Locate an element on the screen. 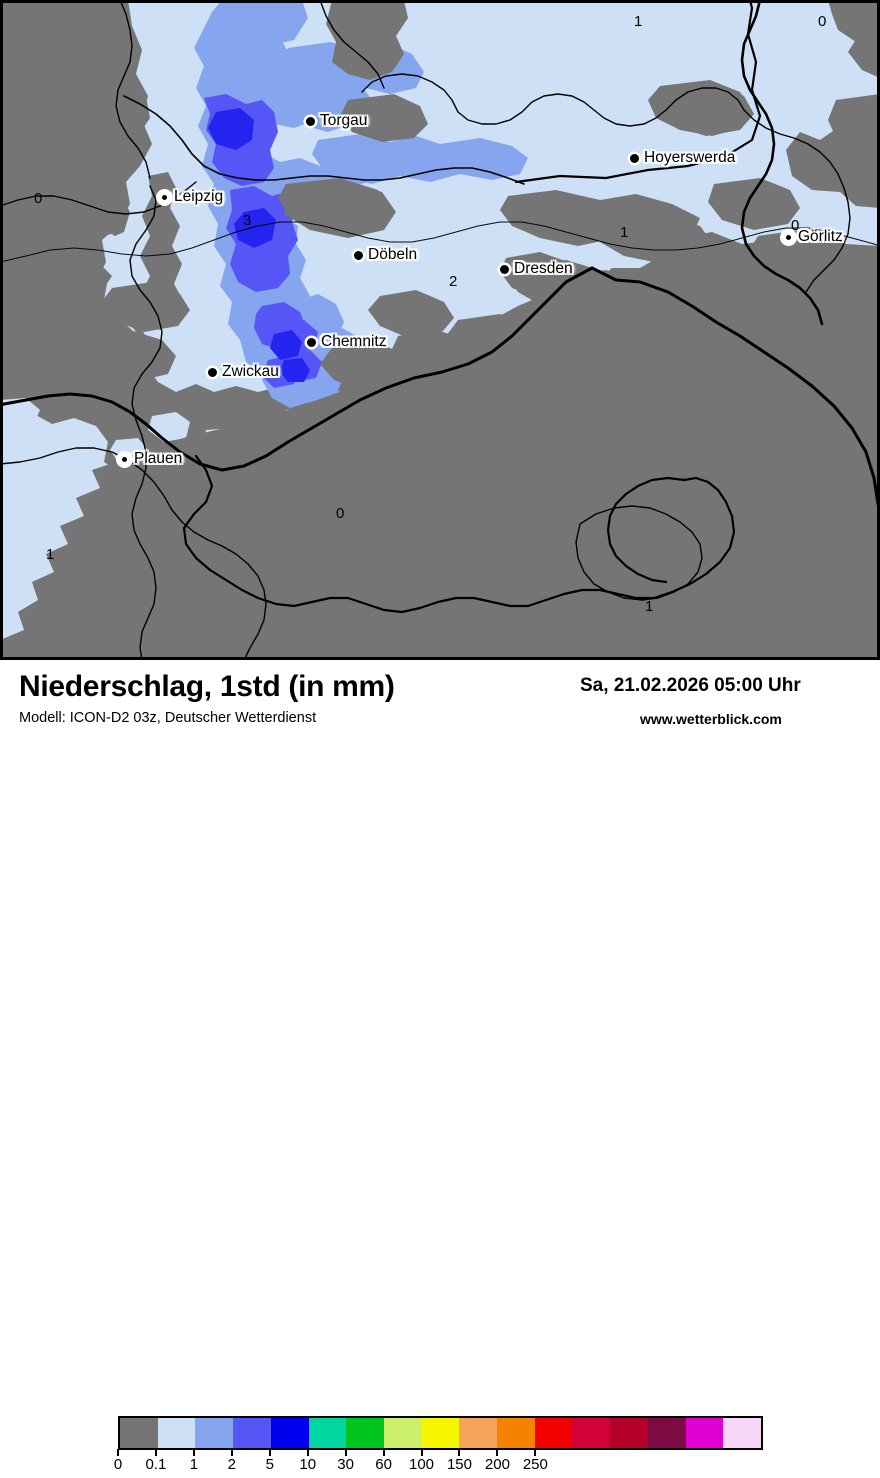  city-name-label: Leipzig is located at coordinates (199, 196).